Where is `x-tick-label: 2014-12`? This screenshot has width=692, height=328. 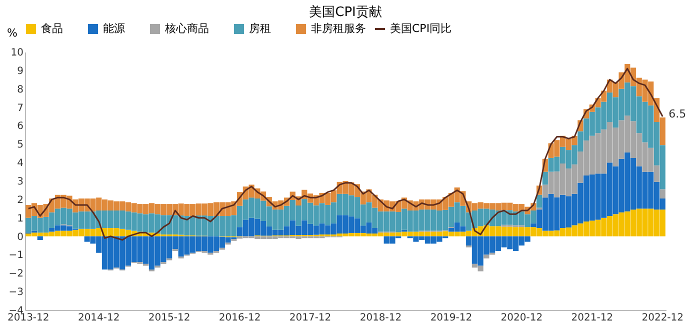 x-tick-label: 2014-12 is located at coordinates (99, 318).